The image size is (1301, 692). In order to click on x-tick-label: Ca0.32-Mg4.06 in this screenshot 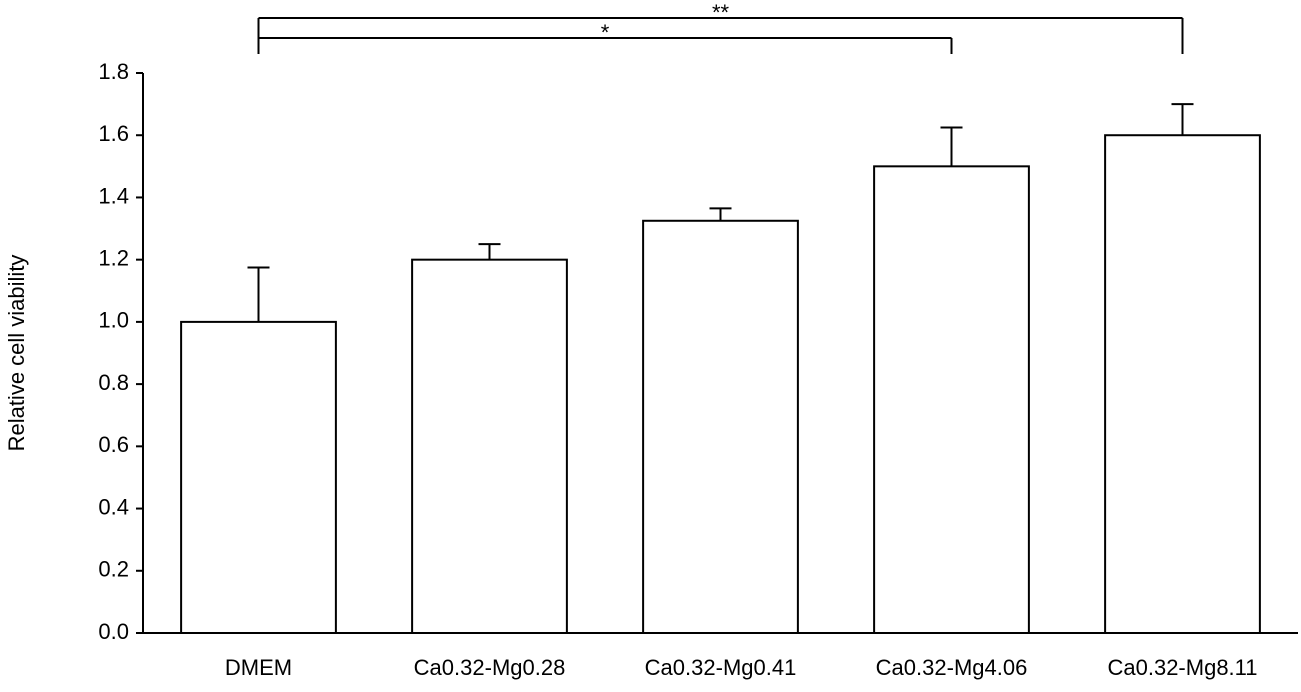, I will do `click(952, 667)`.